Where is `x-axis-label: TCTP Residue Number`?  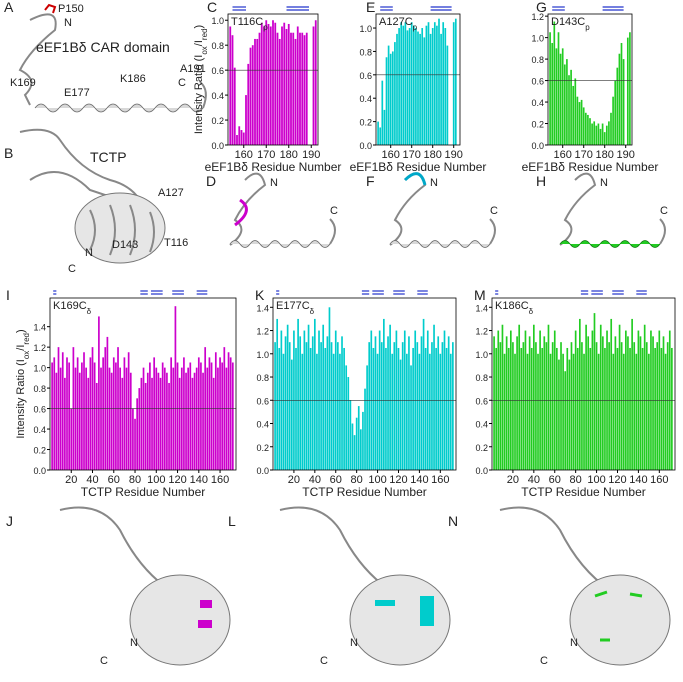 x-axis-label: TCTP Residue Number is located at coordinates (143, 492).